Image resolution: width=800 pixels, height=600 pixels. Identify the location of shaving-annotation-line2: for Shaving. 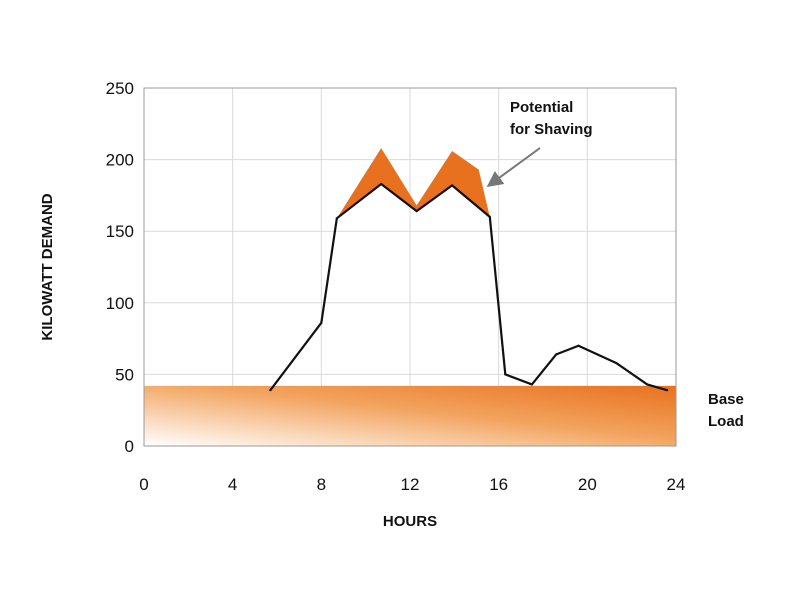
(551, 129).